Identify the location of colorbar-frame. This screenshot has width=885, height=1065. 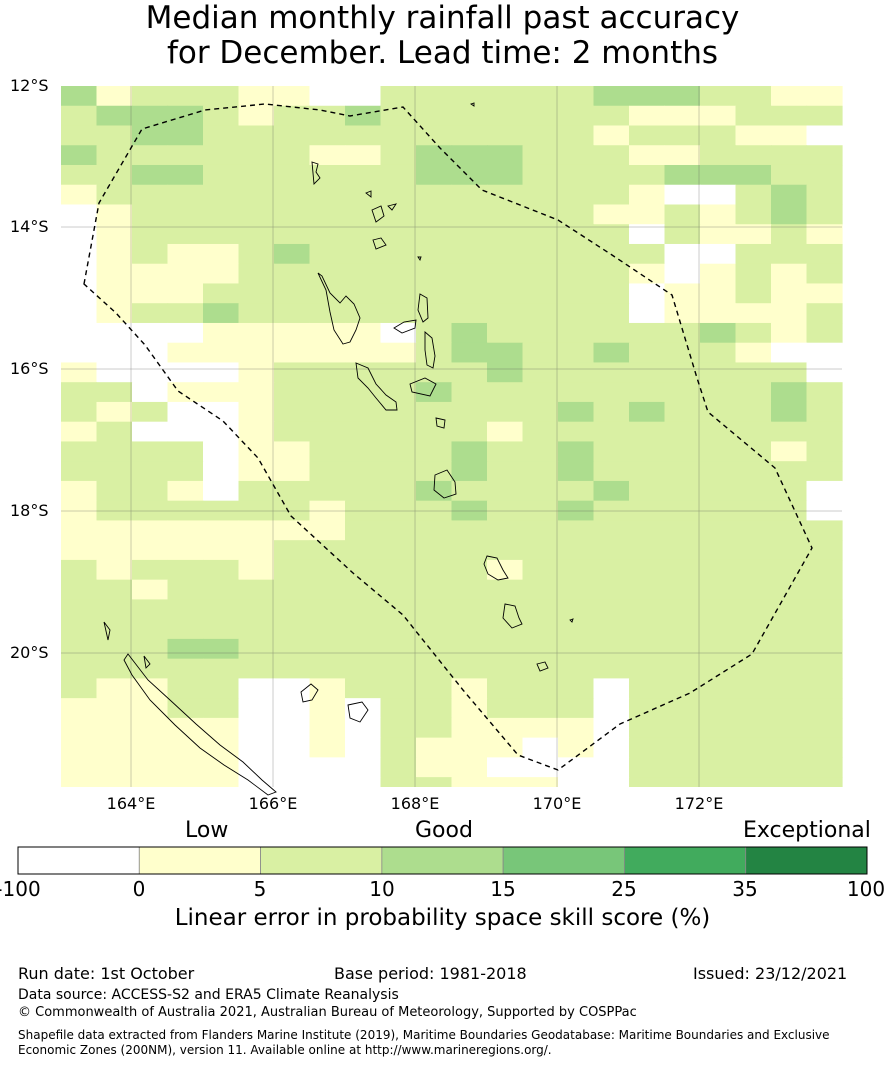
(442, 860).